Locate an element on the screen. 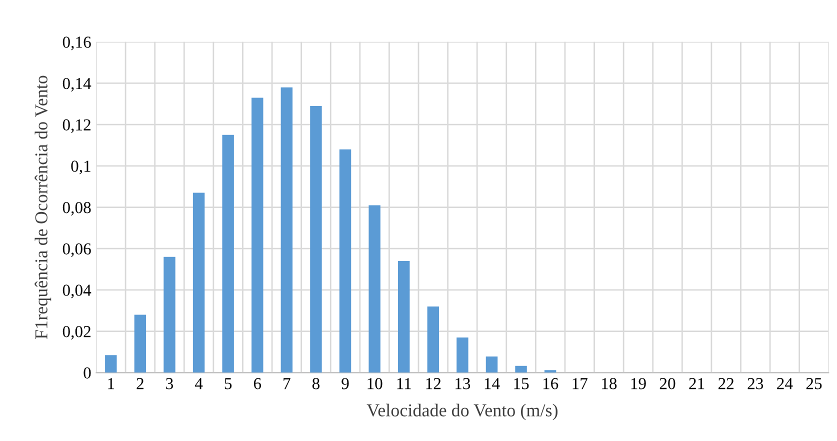 The height and width of the screenshot is (441, 837). y-tick-label: 0 is located at coordinates (87, 373).